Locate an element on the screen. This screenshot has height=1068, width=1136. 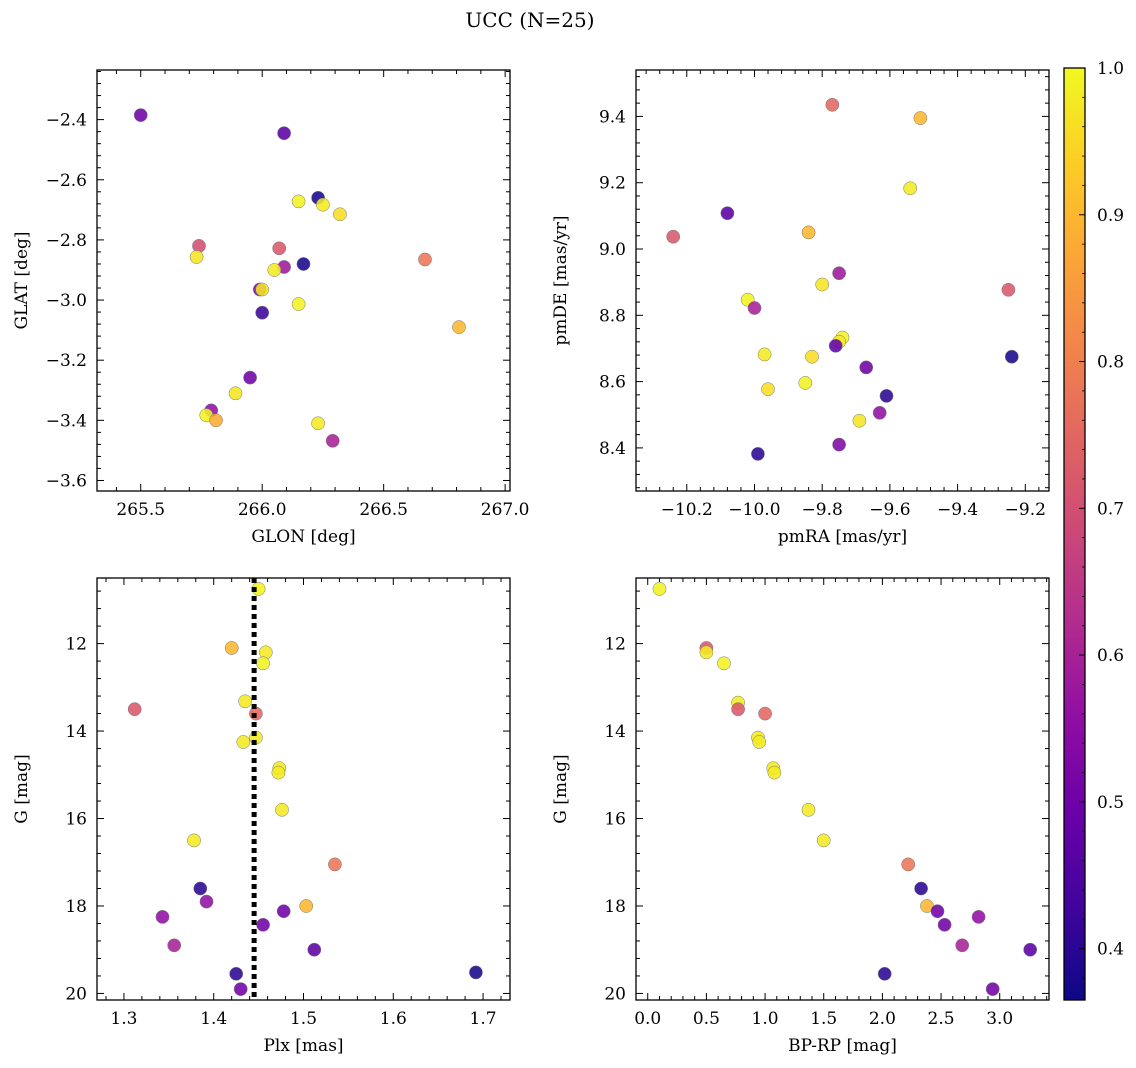
x-axis-label: Plx [mas] is located at coordinates (303, 1046).